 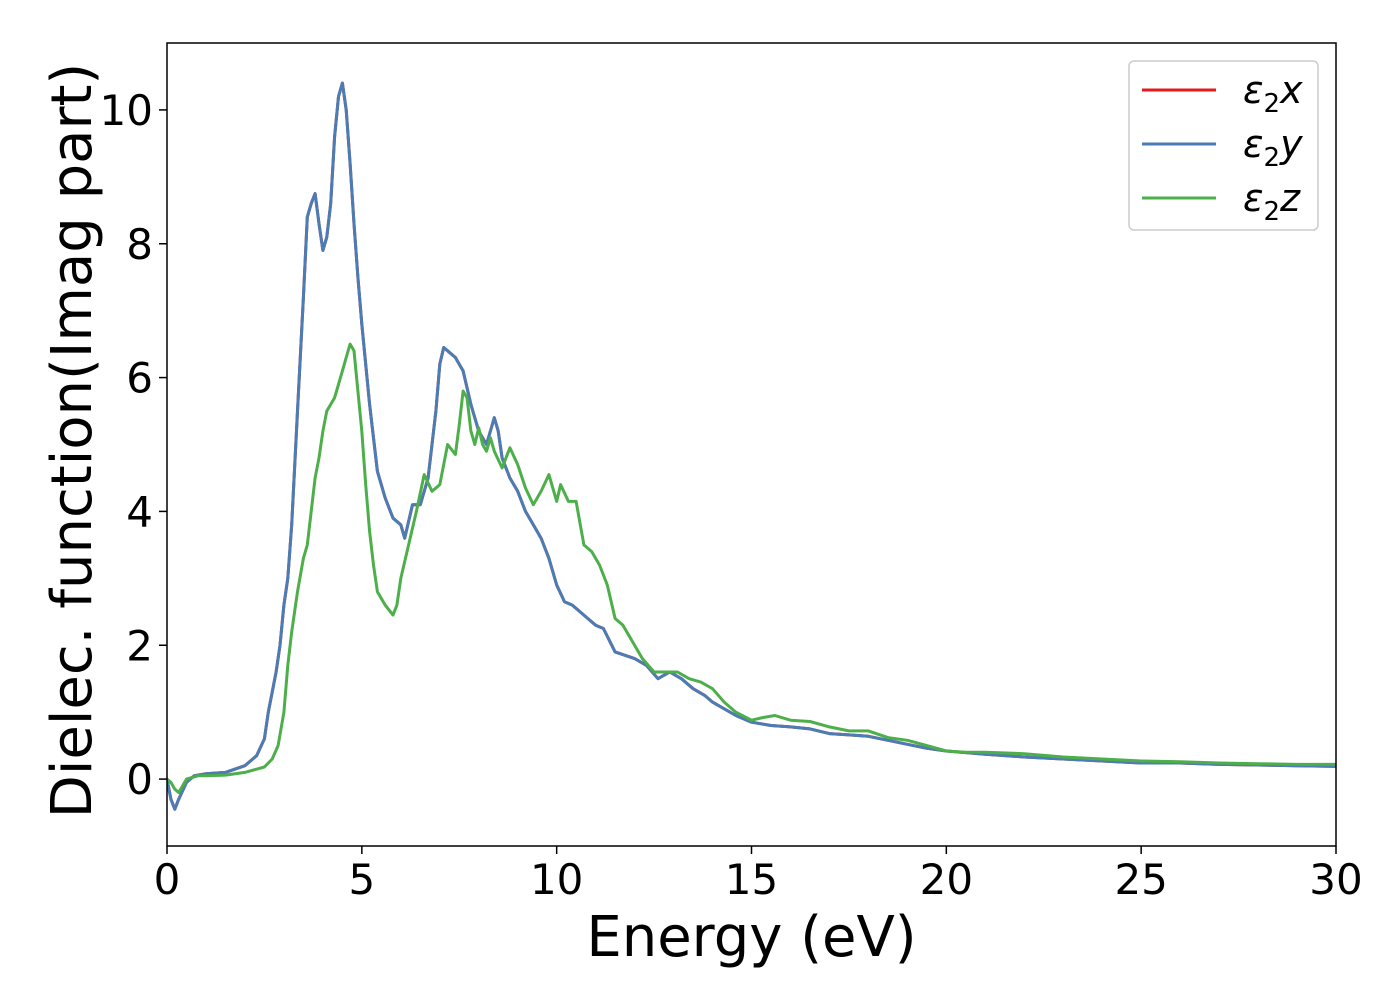 I want to click on x-tick-label: 20, so click(x=946, y=879).